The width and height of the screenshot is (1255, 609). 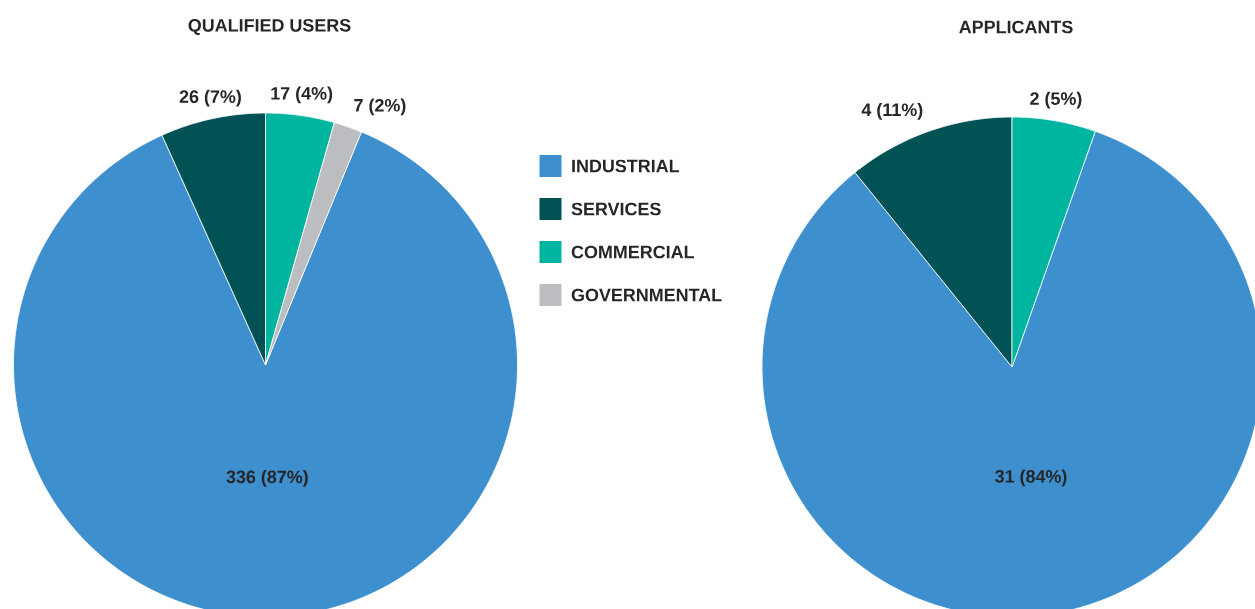 I want to click on legend-label: COMMERCIAL, so click(x=632, y=252).